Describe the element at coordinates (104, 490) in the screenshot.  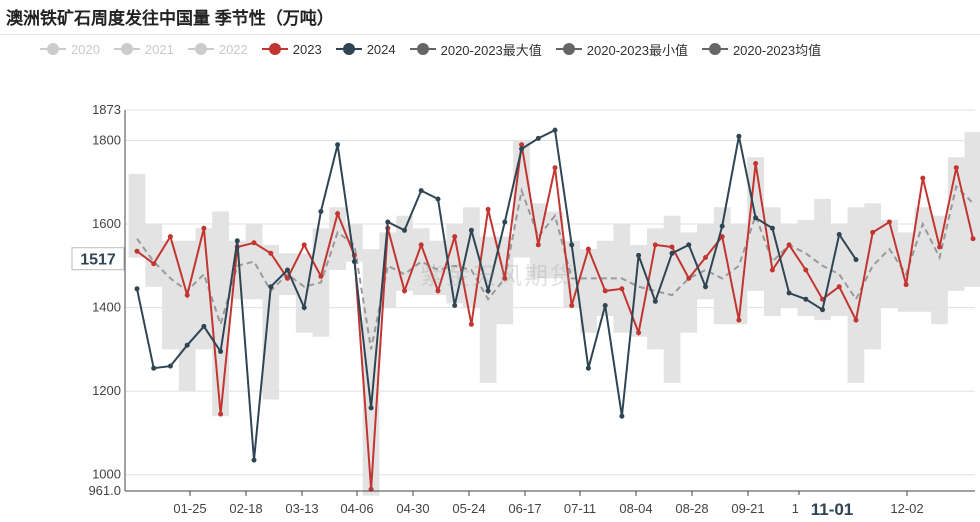
I see `y-tick-label: 961.0` at that location.